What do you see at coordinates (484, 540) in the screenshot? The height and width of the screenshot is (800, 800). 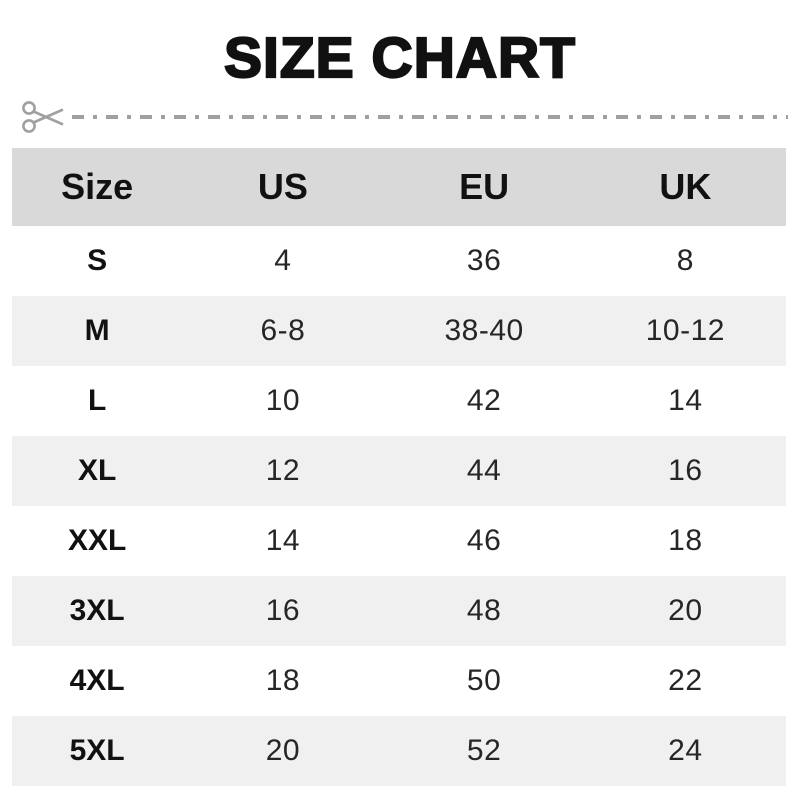 I see `eu-value: 46` at bounding box center [484, 540].